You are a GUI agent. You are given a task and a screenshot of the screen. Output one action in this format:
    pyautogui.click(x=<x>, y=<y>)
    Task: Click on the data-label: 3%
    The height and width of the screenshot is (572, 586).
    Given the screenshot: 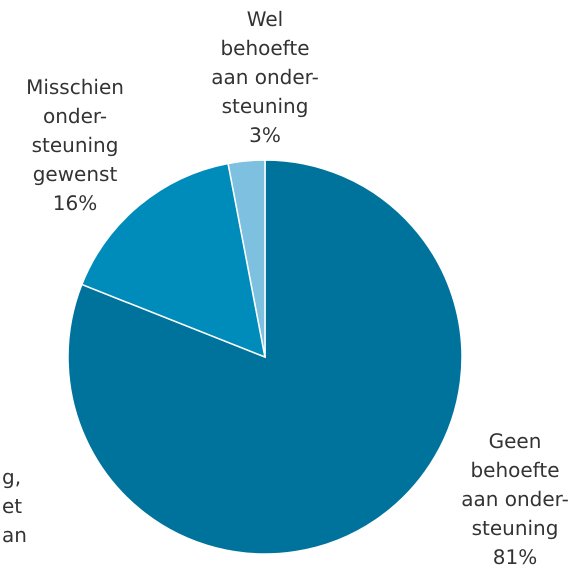 What is the action you would take?
    pyautogui.click(x=265, y=135)
    